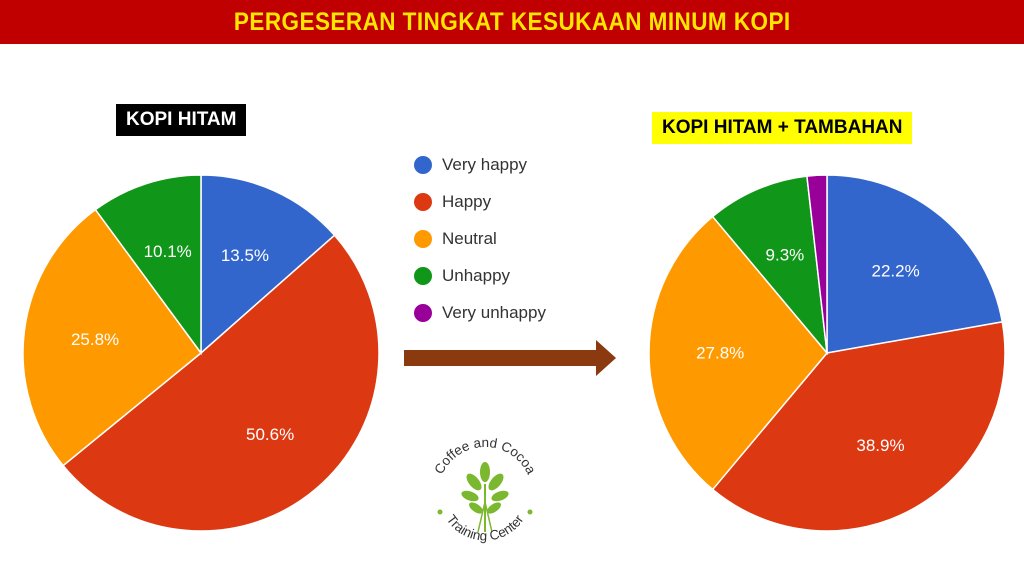  I want to click on arrow-right-icon, so click(510, 358).